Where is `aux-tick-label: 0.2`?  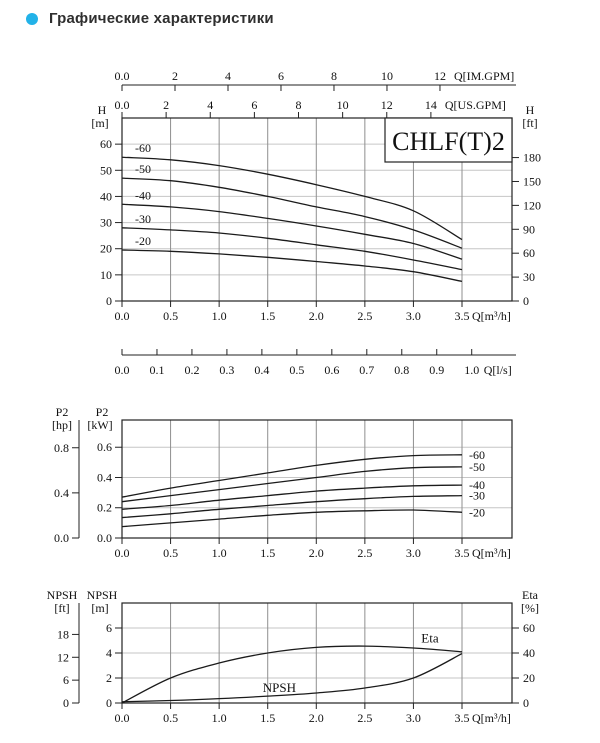 aux-tick-label: 0.2 is located at coordinates (191, 370).